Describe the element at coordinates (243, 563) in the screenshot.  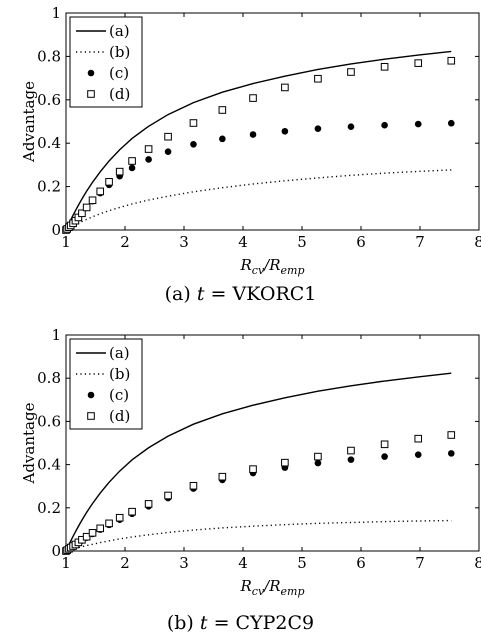
I see `chart1-x-tick-label: 4` at that location.